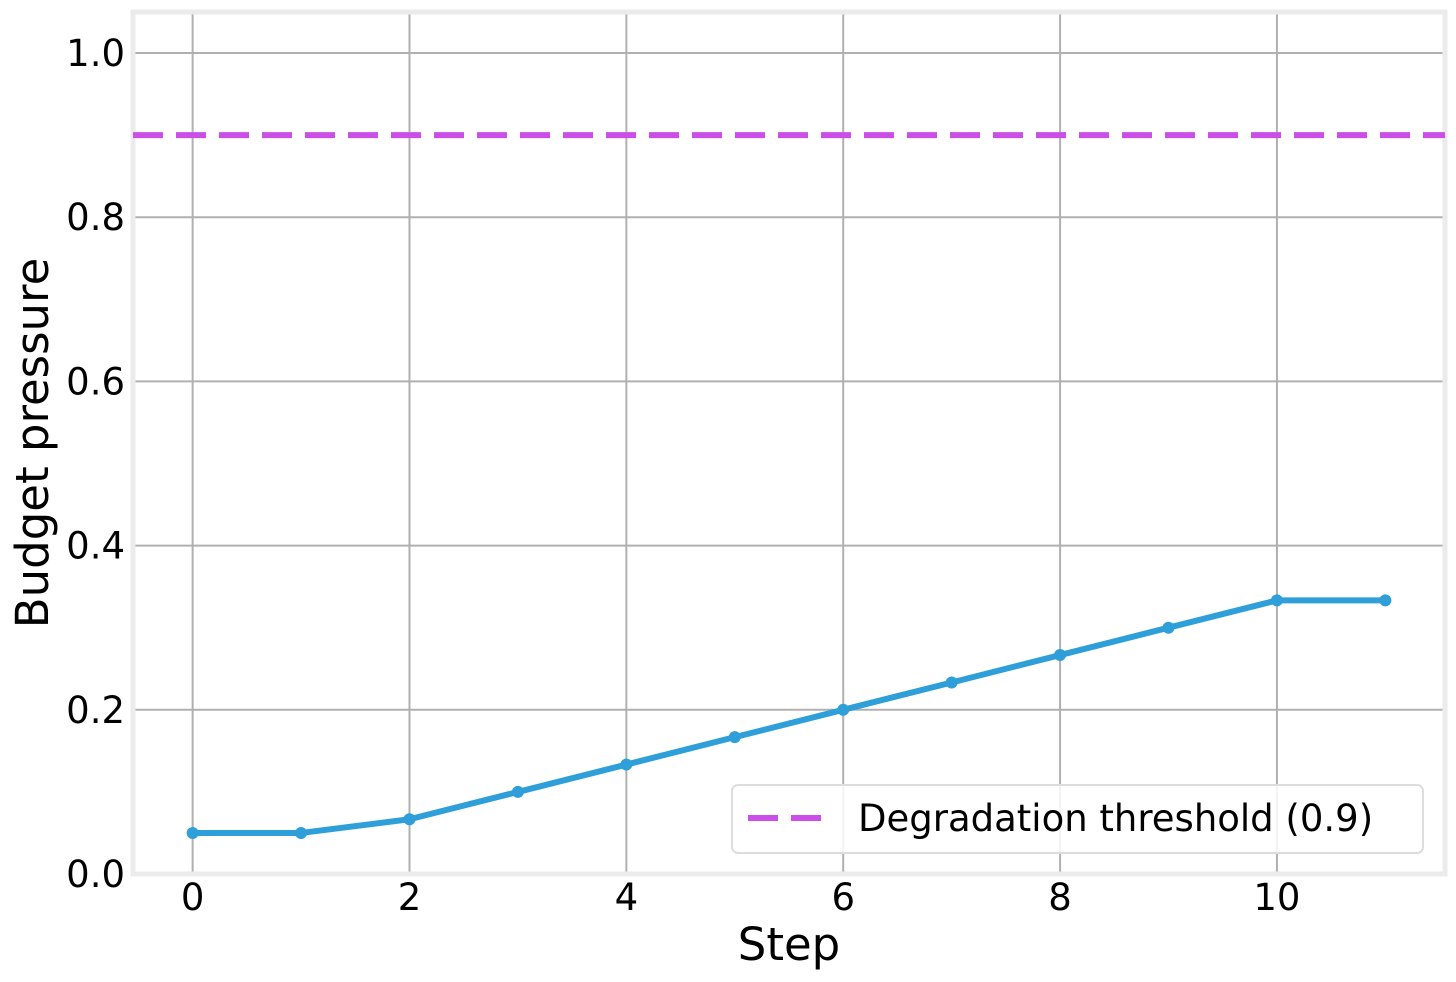 This screenshot has height=982, width=1456. What do you see at coordinates (1276, 897) in the screenshot?
I see `x-tick-label: 10` at bounding box center [1276, 897].